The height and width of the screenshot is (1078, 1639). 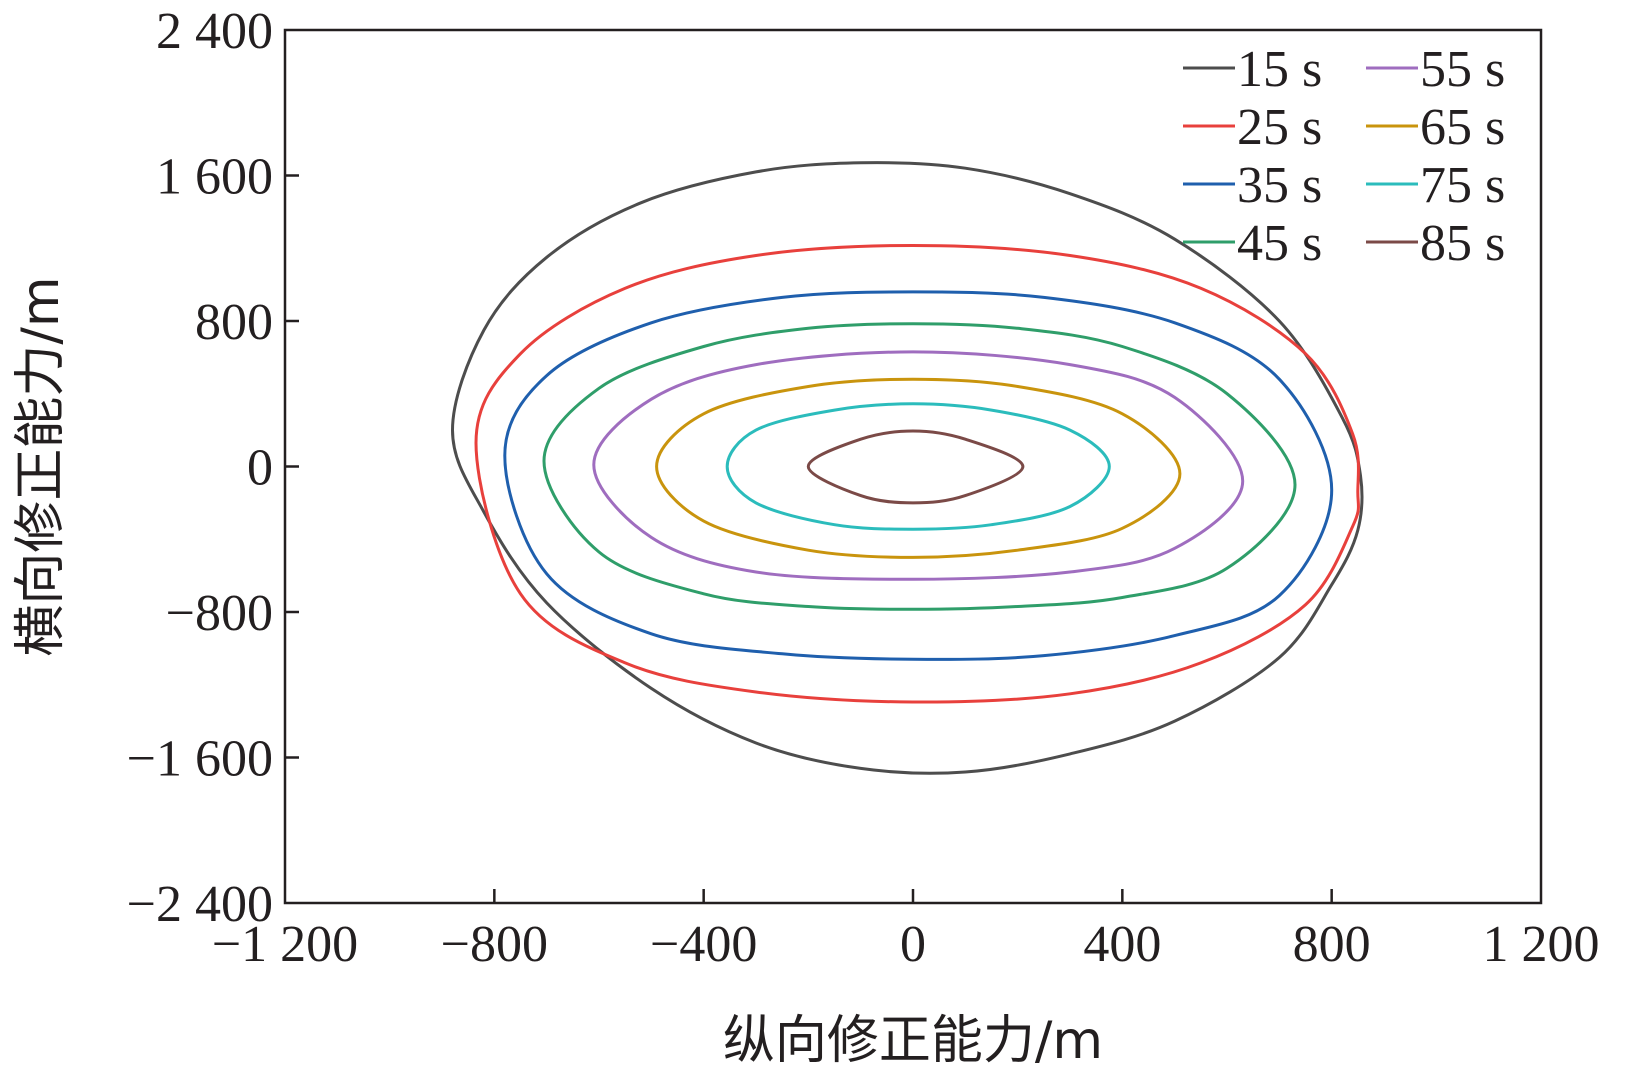 What do you see at coordinates (1462, 185) in the screenshot?
I see `legend-label: 75 s` at bounding box center [1462, 185].